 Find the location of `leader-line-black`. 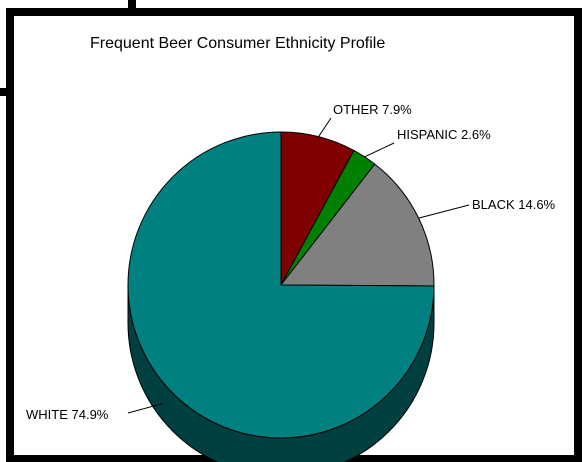

leader-line-black is located at coordinates (444, 211).